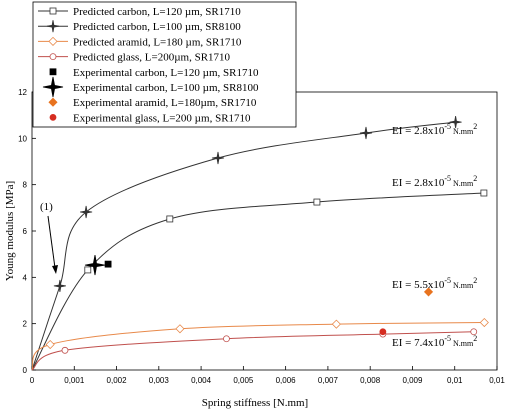  Describe the element at coordinates (166, 88) in the screenshot. I see `legend-label: Experimental carbon, L=100 µm, SR8100` at that location.